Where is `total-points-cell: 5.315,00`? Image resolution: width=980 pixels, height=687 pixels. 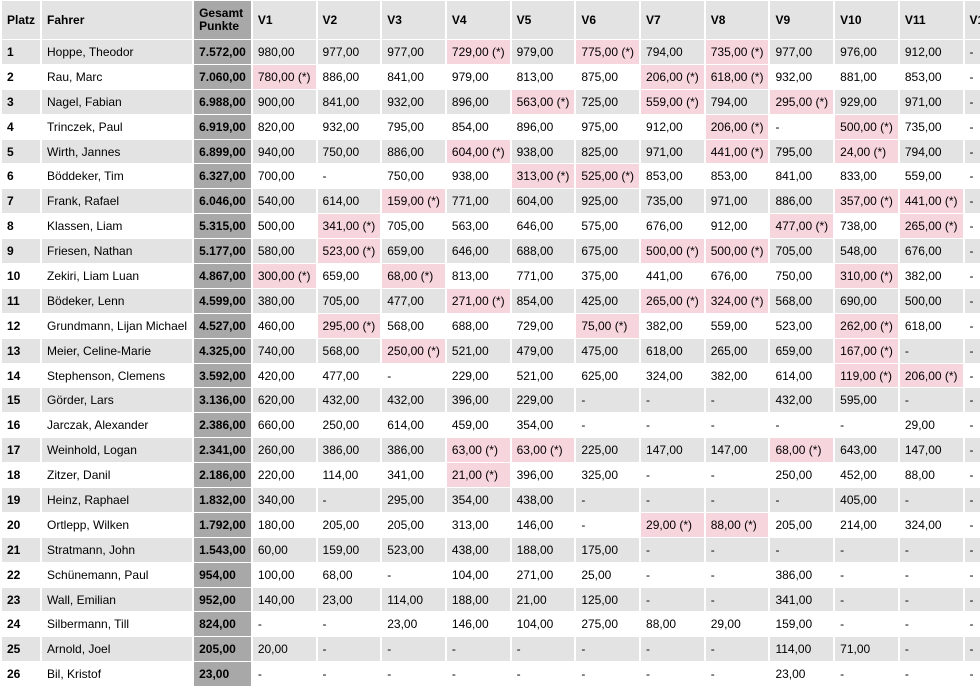
total-points-cell: 5.315,00 is located at coordinates (222, 226).